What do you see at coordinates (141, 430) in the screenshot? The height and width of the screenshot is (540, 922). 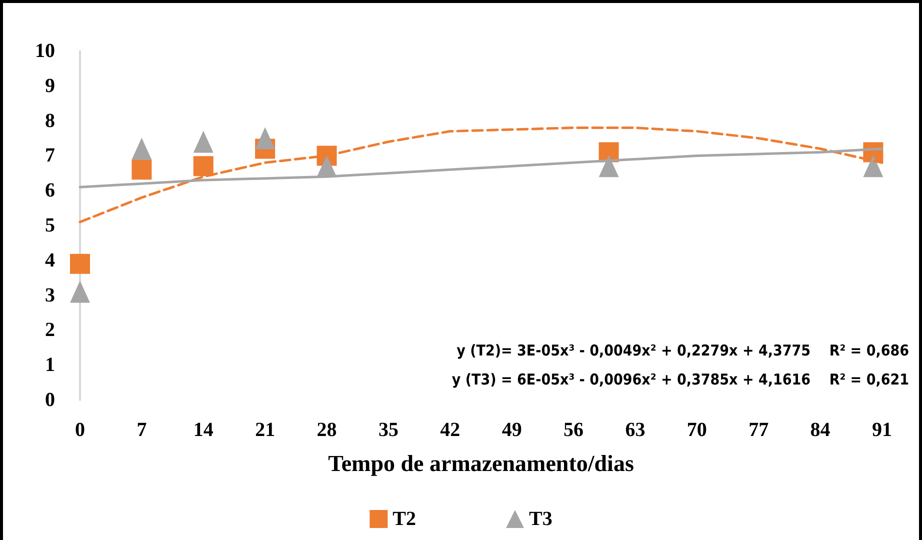 I see `x-tick-label: 7` at bounding box center [141, 430].